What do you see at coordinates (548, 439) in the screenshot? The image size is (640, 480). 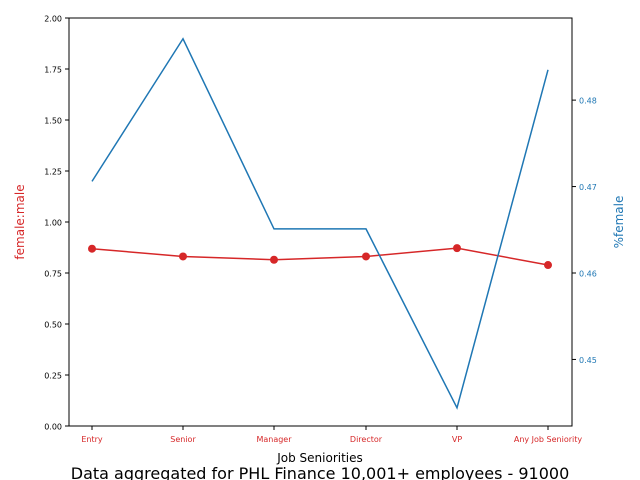 I see `x-tick-label: Any Job Seniority` at bounding box center [548, 439].